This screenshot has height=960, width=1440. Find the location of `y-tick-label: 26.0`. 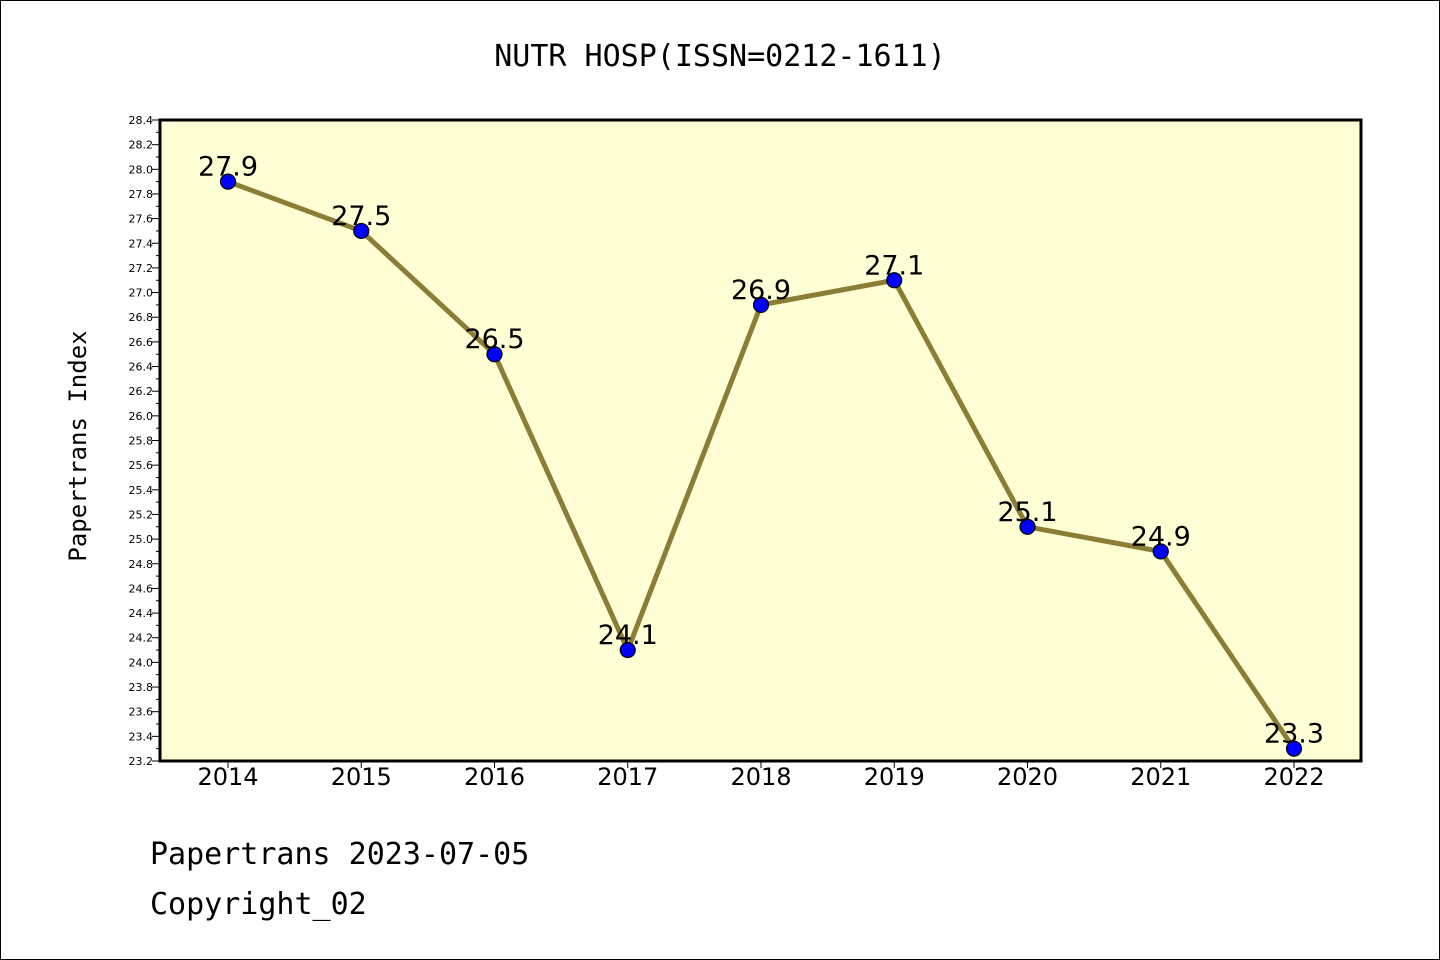

y-tick-label: 26.0 is located at coordinates (141, 416).